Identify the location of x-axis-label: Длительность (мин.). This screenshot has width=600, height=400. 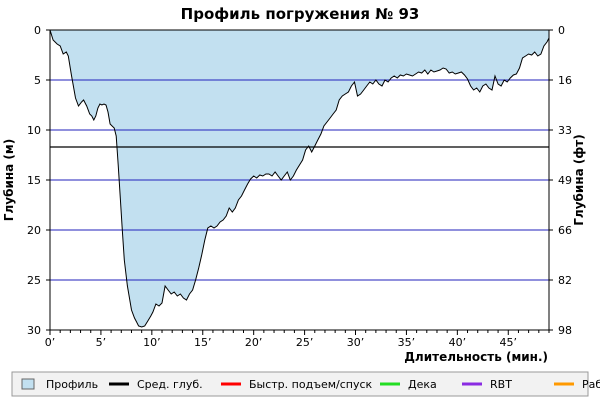
(476, 357).